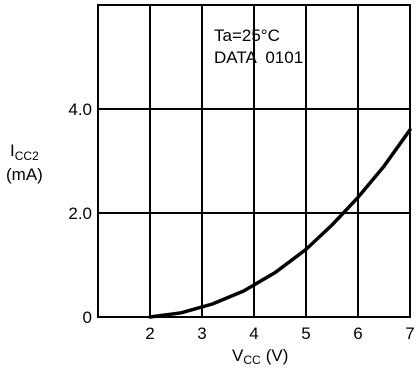  Describe the element at coordinates (87, 317) in the screenshot. I see `y-tick-label-0: 0` at that location.